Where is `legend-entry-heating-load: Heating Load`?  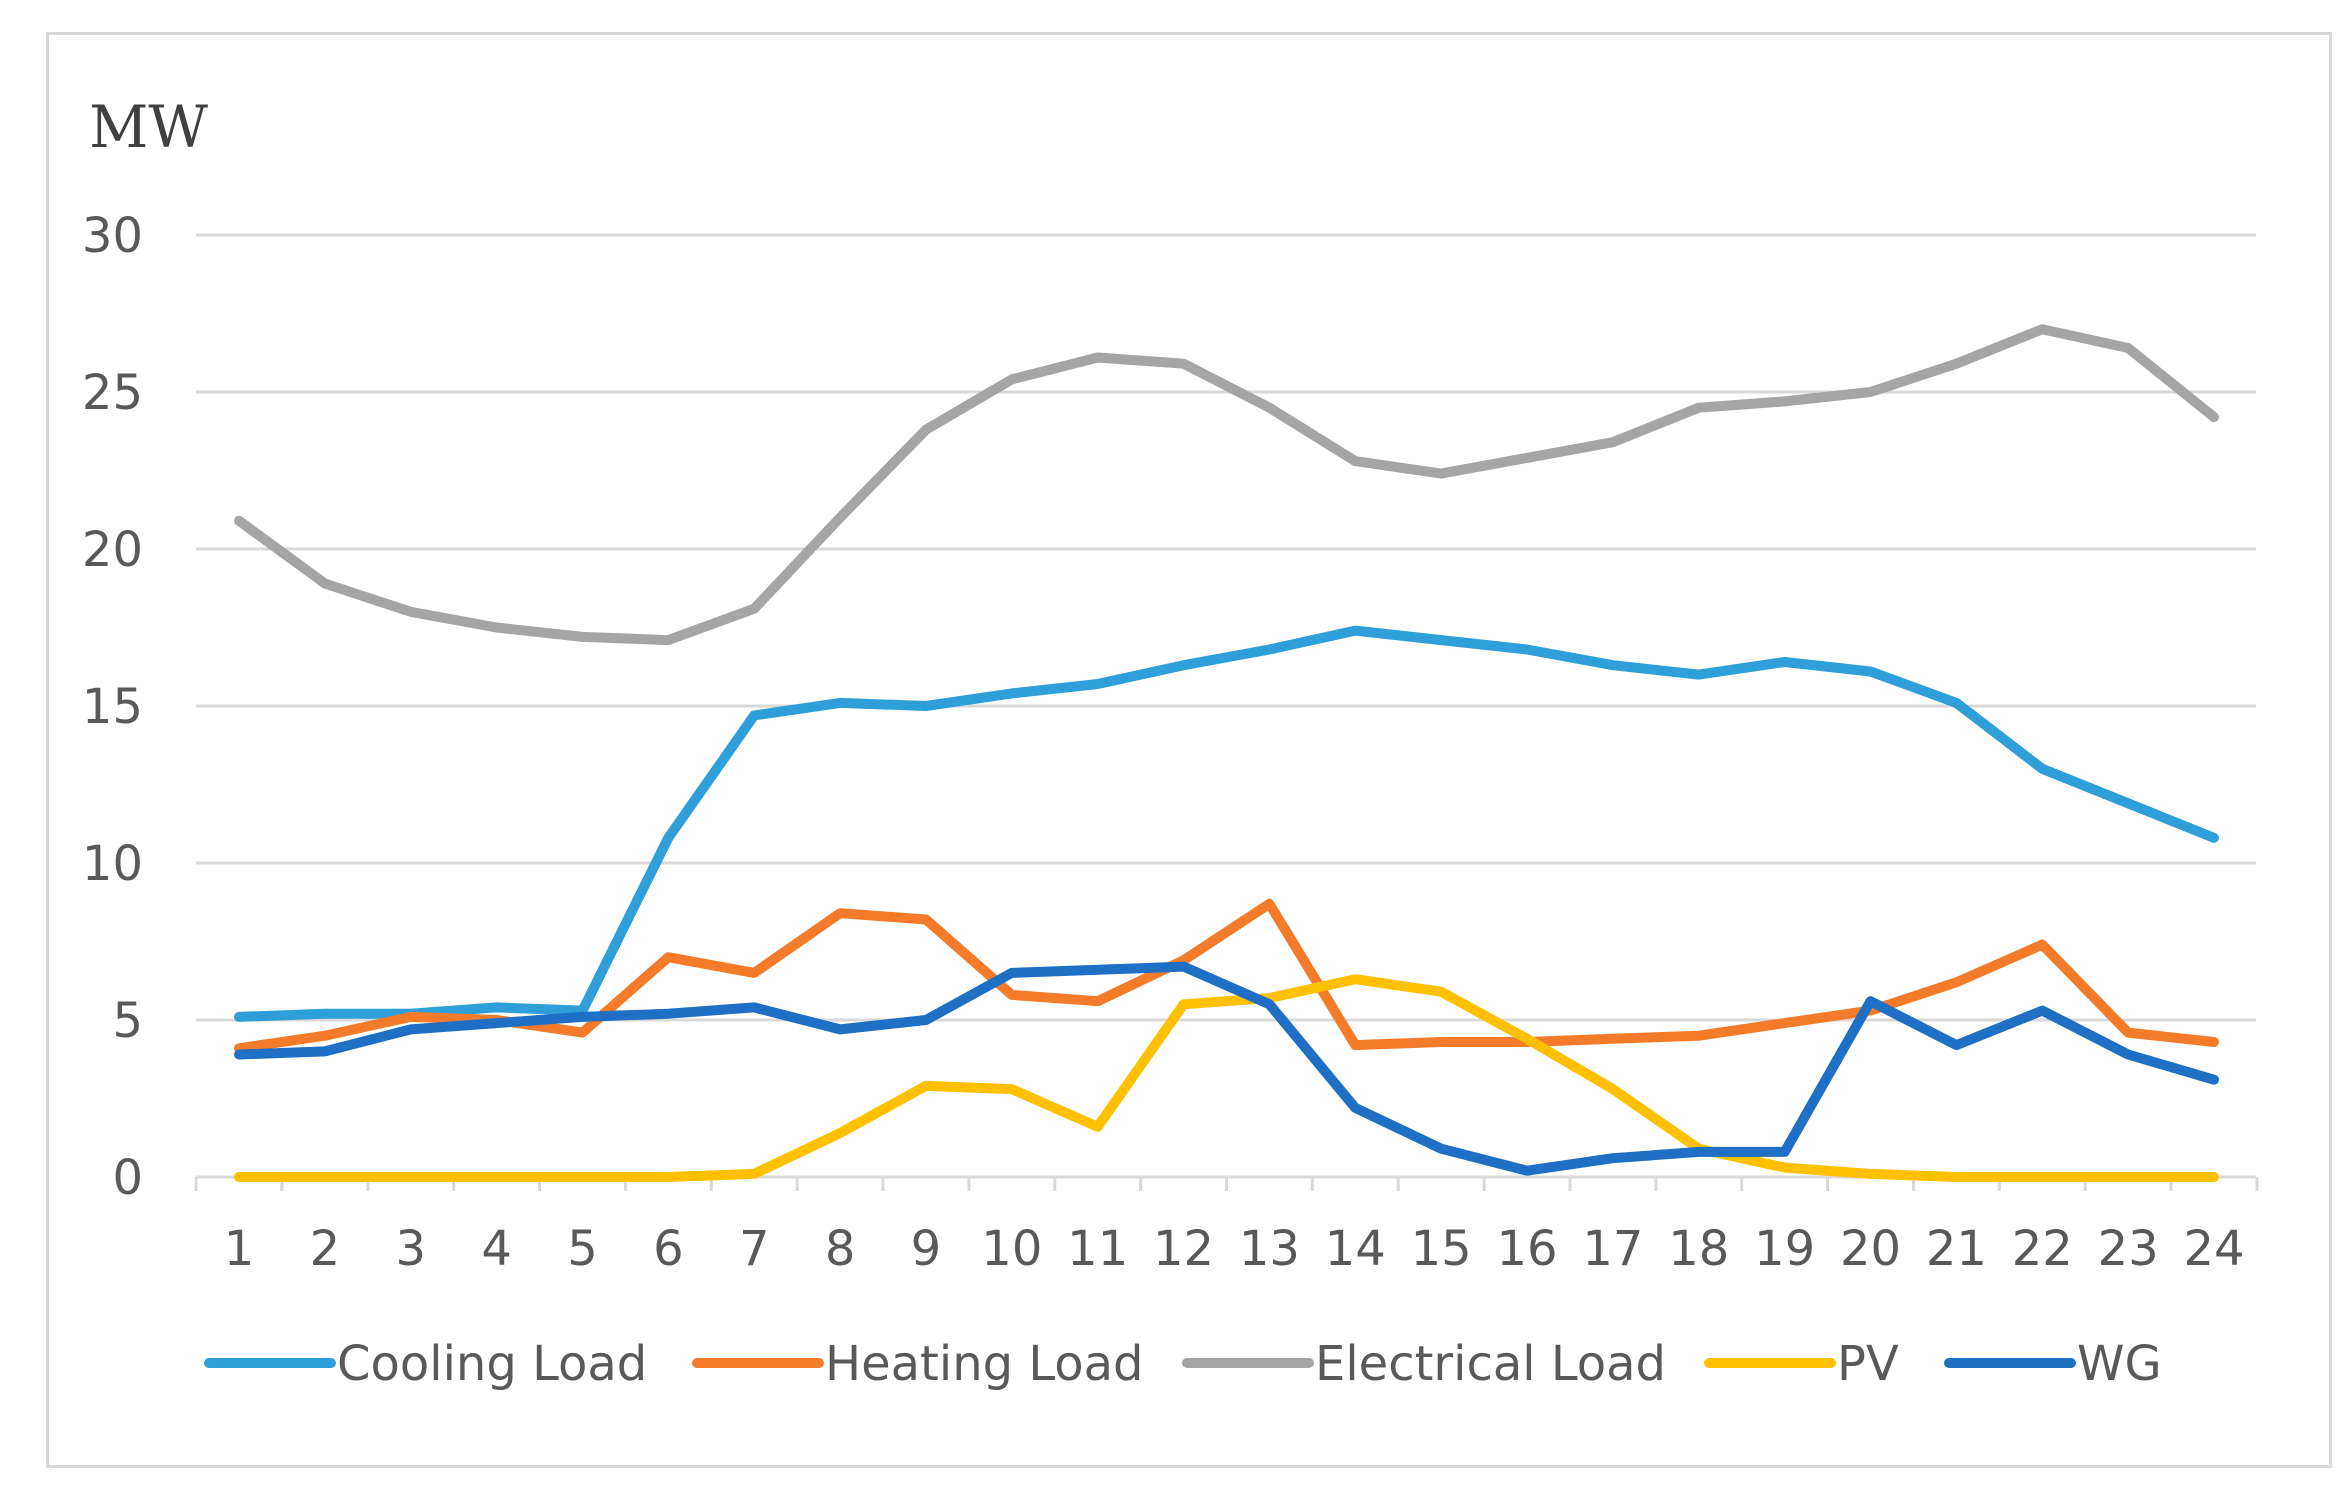
legend-entry-heating-load: Heating Load is located at coordinates (918, 1364).